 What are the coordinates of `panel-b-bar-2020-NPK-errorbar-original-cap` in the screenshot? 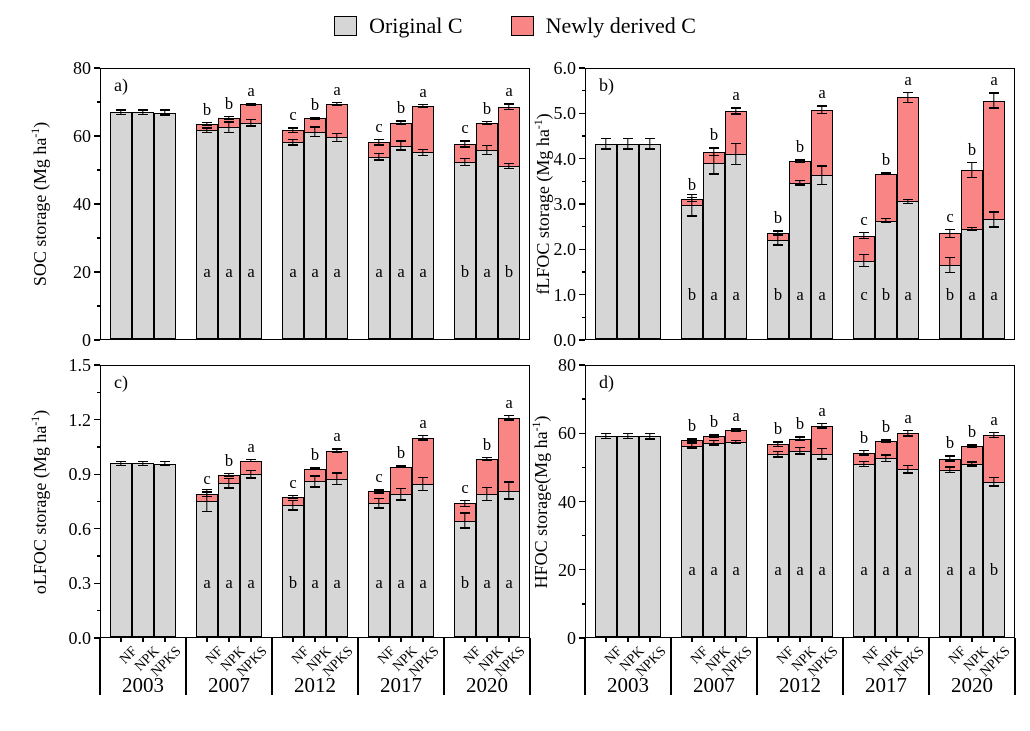 It's located at (972, 230).